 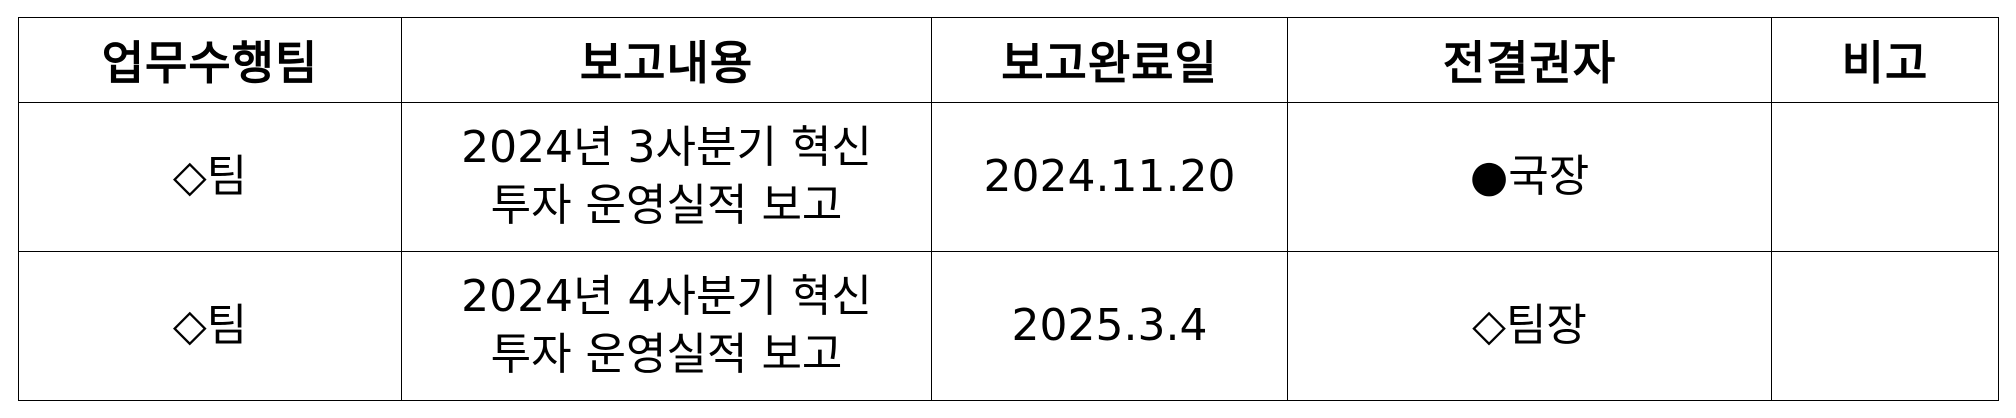 I want to click on report-content-cell: 2024년 4사분기 혁신 투자 운영실적 보고, so click(x=666, y=326).